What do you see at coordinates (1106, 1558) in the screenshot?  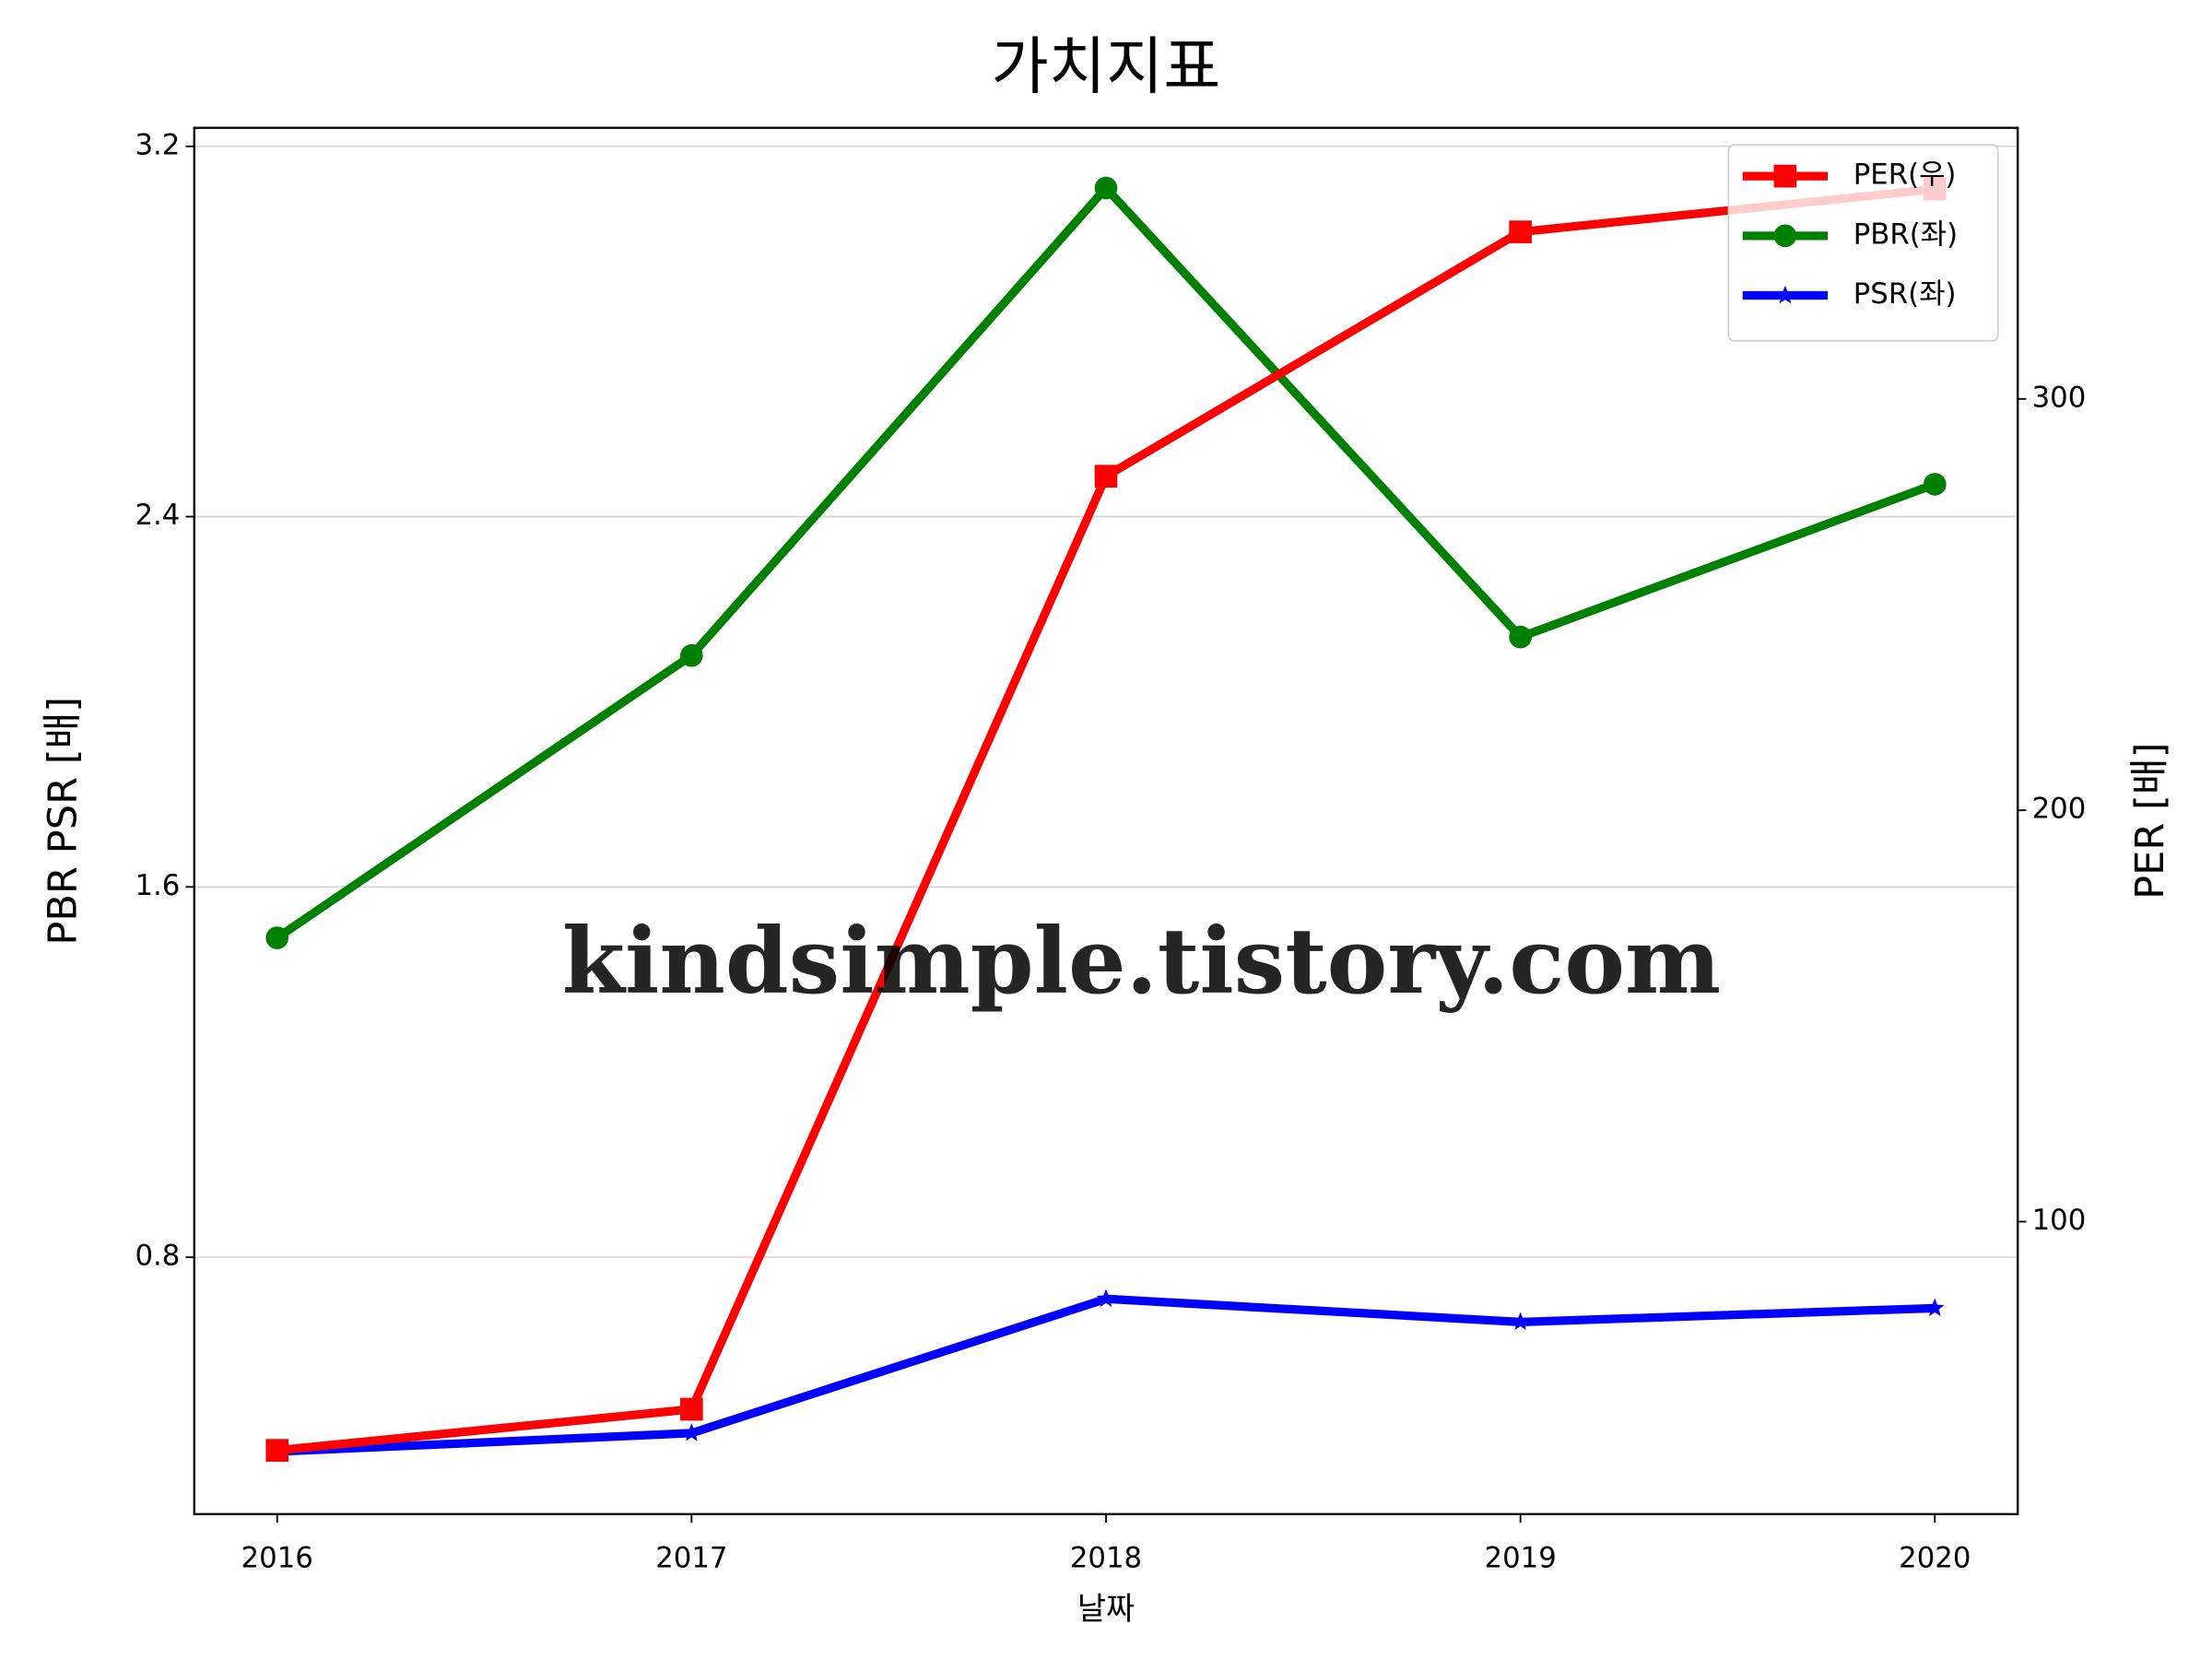 I see `x-tick-label: 2018` at bounding box center [1106, 1558].